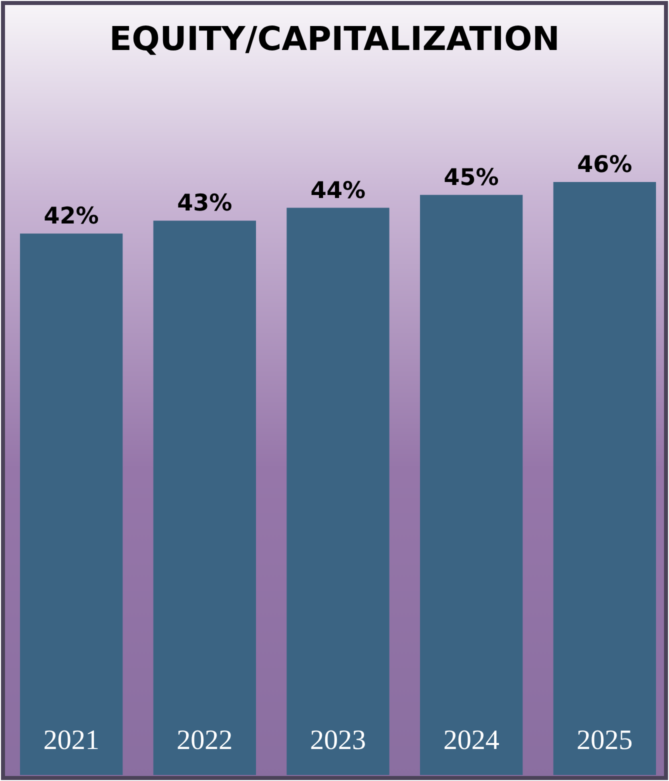 This screenshot has height=781, width=669. I want to click on x-tick-label: 2024, so click(471, 740).